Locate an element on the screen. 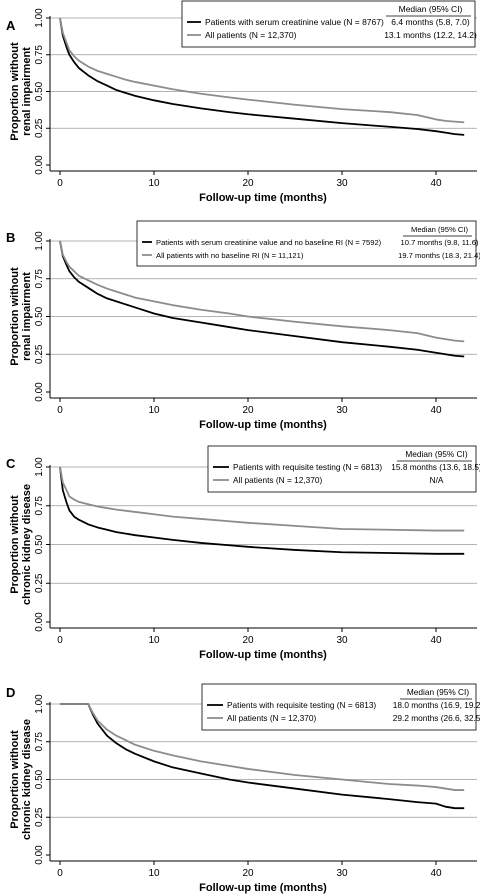  legend-median-1: 10.7 months (9.8, 11.6) is located at coordinates (440, 242).